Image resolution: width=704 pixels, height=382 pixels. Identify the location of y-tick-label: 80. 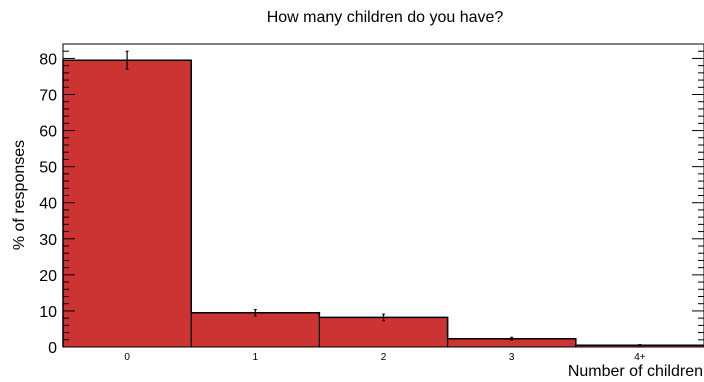
(48, 59).